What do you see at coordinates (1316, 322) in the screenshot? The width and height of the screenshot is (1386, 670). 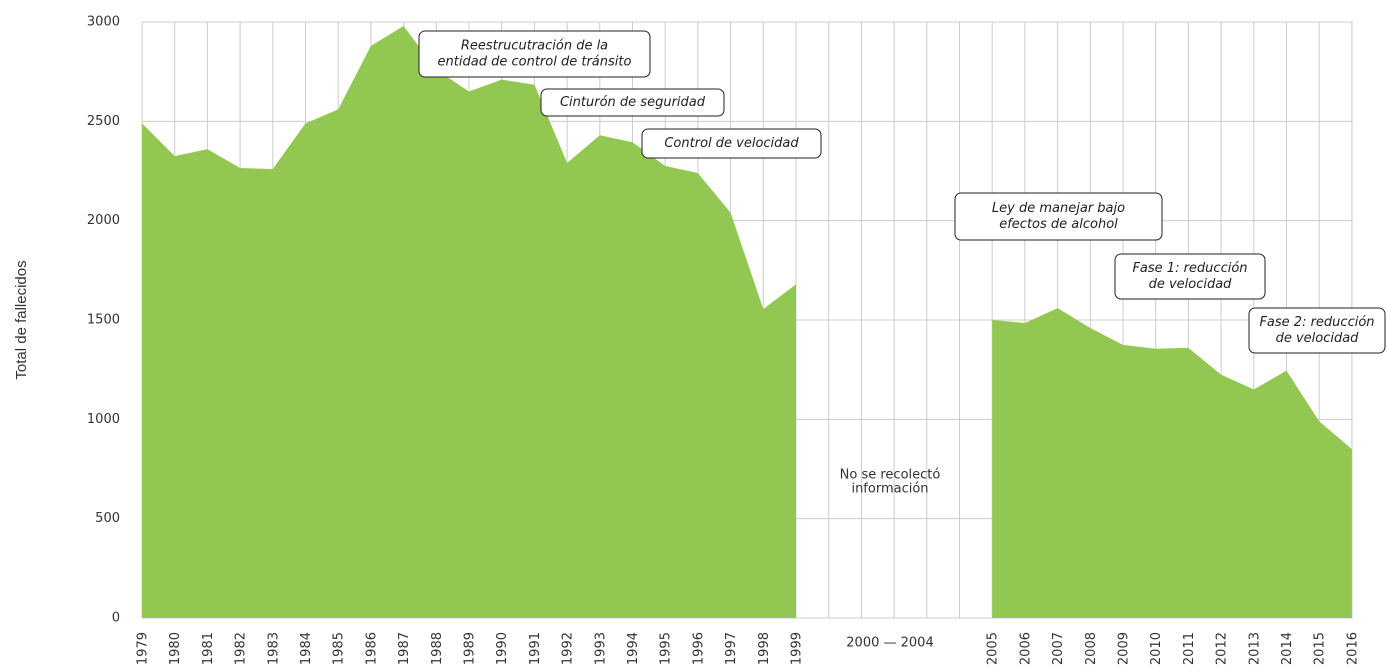 I see `annotation: Fase 2: reducción` at bounding box center [1316, 322].